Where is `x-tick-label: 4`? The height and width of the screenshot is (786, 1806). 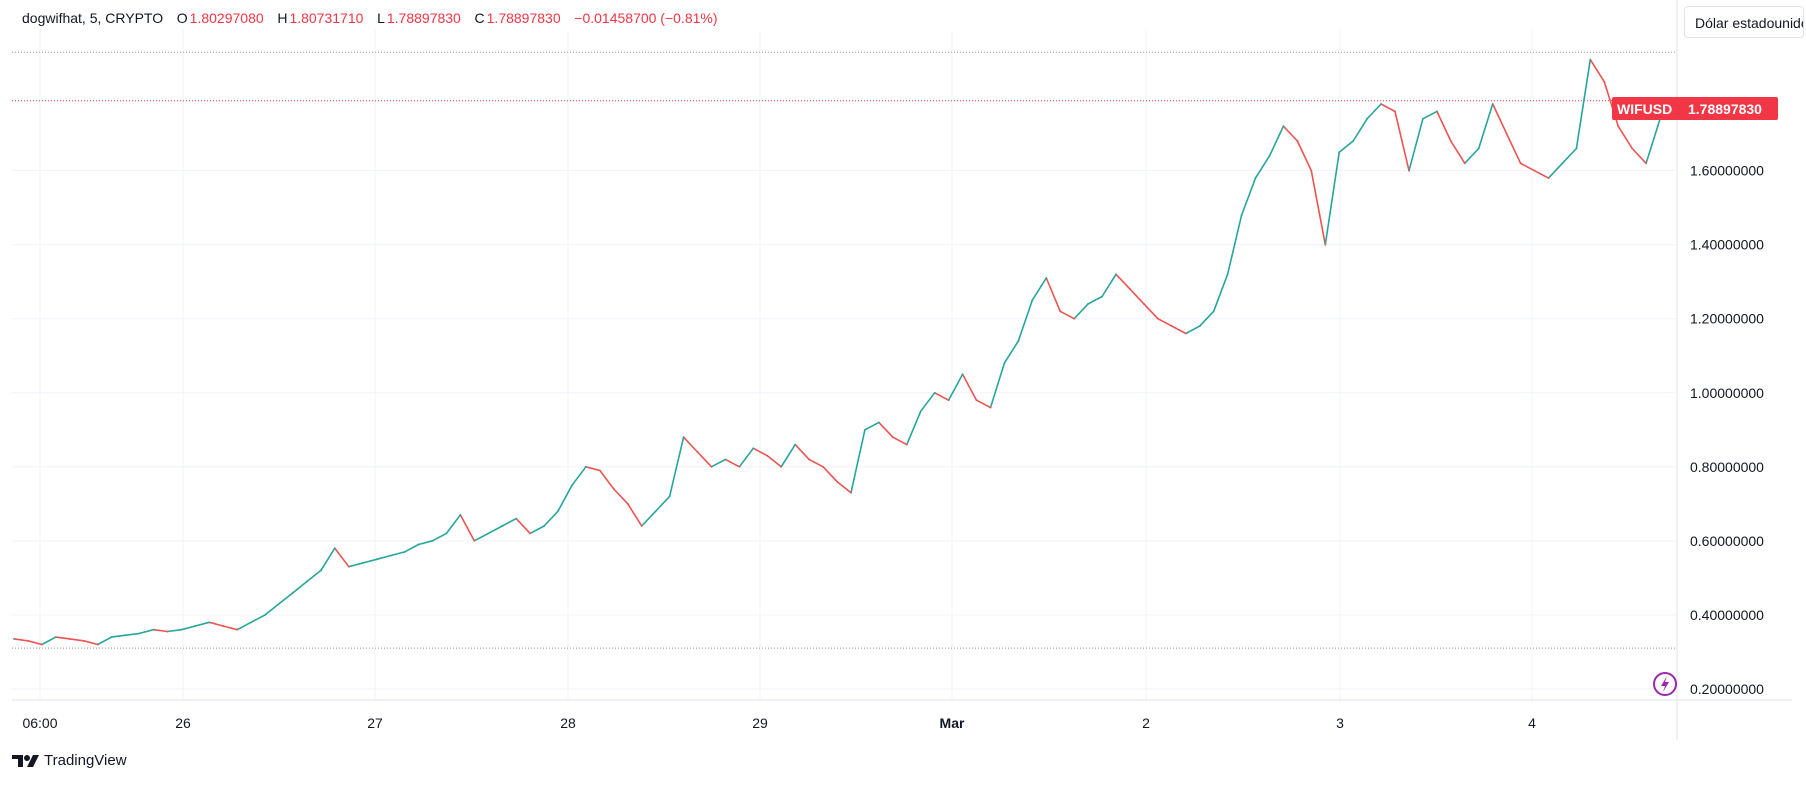
x-tick-label: 4 is located at coordinates (1532, 723).